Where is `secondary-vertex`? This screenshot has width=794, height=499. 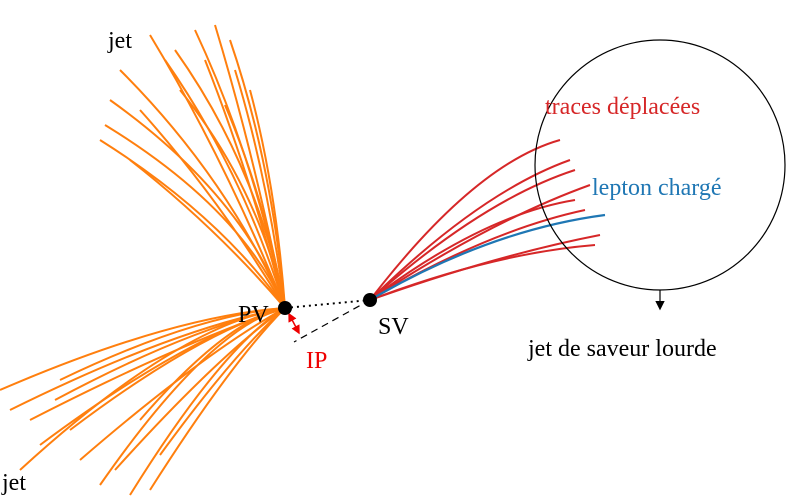
secondary-vertex is located at coordinates (370, 300).